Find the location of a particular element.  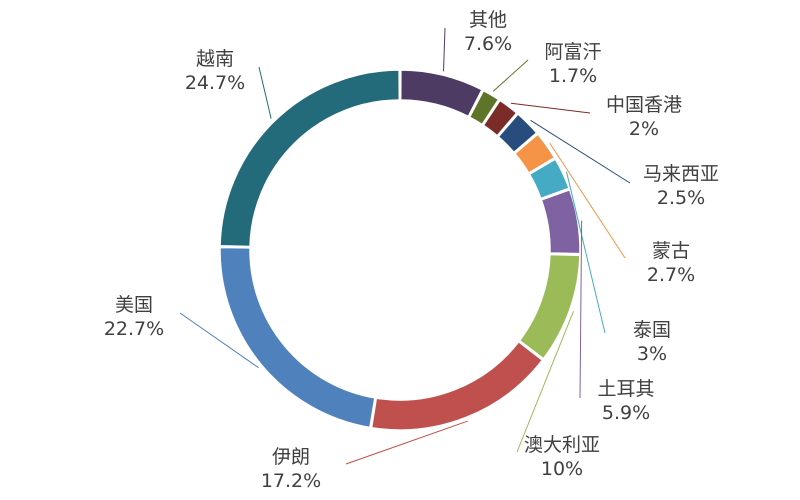

slice-name-label-0: 其他 is located at coordinates (488, 20).